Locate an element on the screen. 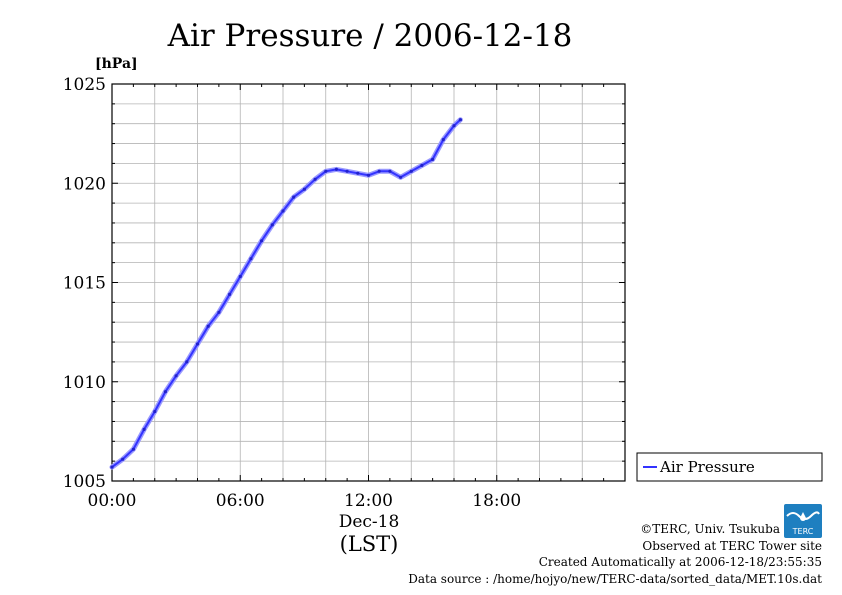 Image resolution: width=842 pixels, height=595 pixels. legend-box is located at coordinates (729, 467).